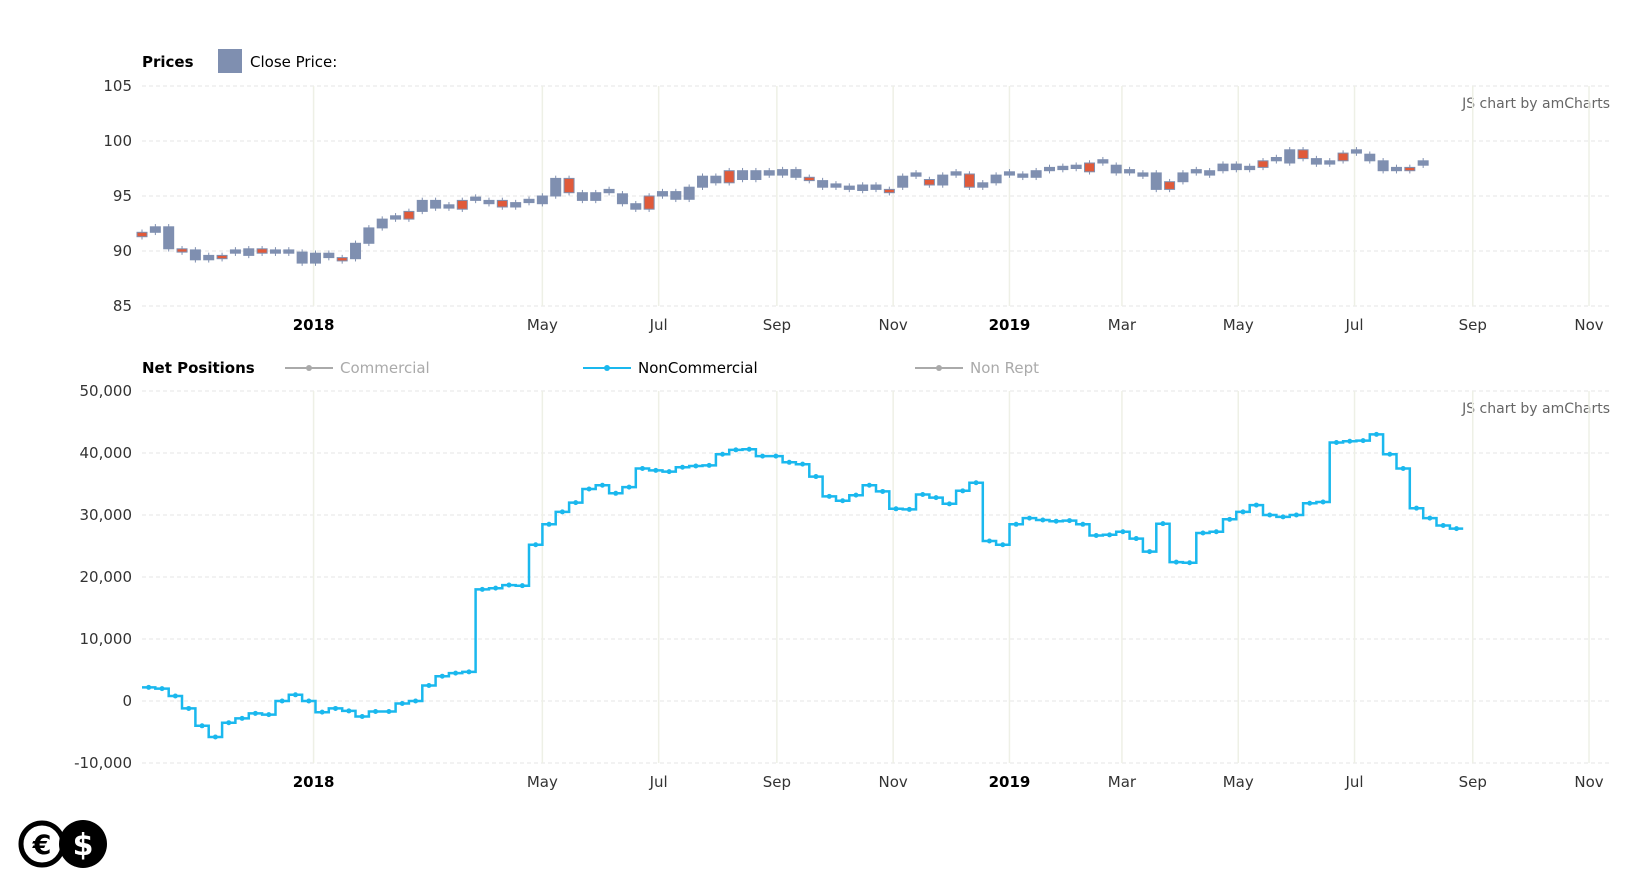 Image resolution: width=1650 pixels, height=894 pixels. I want to click on legend-non-rept: Non Rept, so click(977, 368).